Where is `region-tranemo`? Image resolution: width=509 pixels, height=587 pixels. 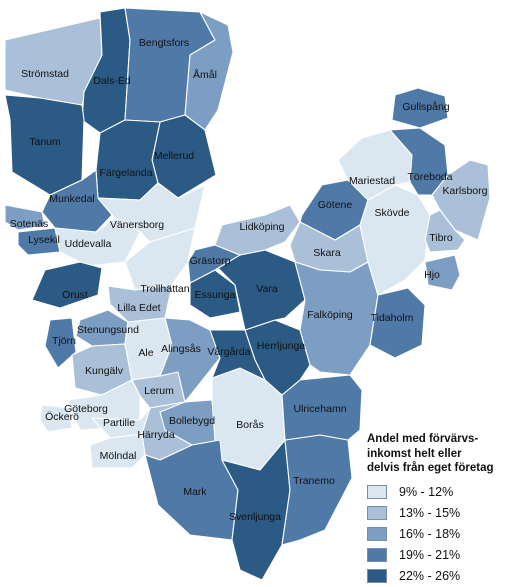
region-tranemo is located at coordinates (317, 490).